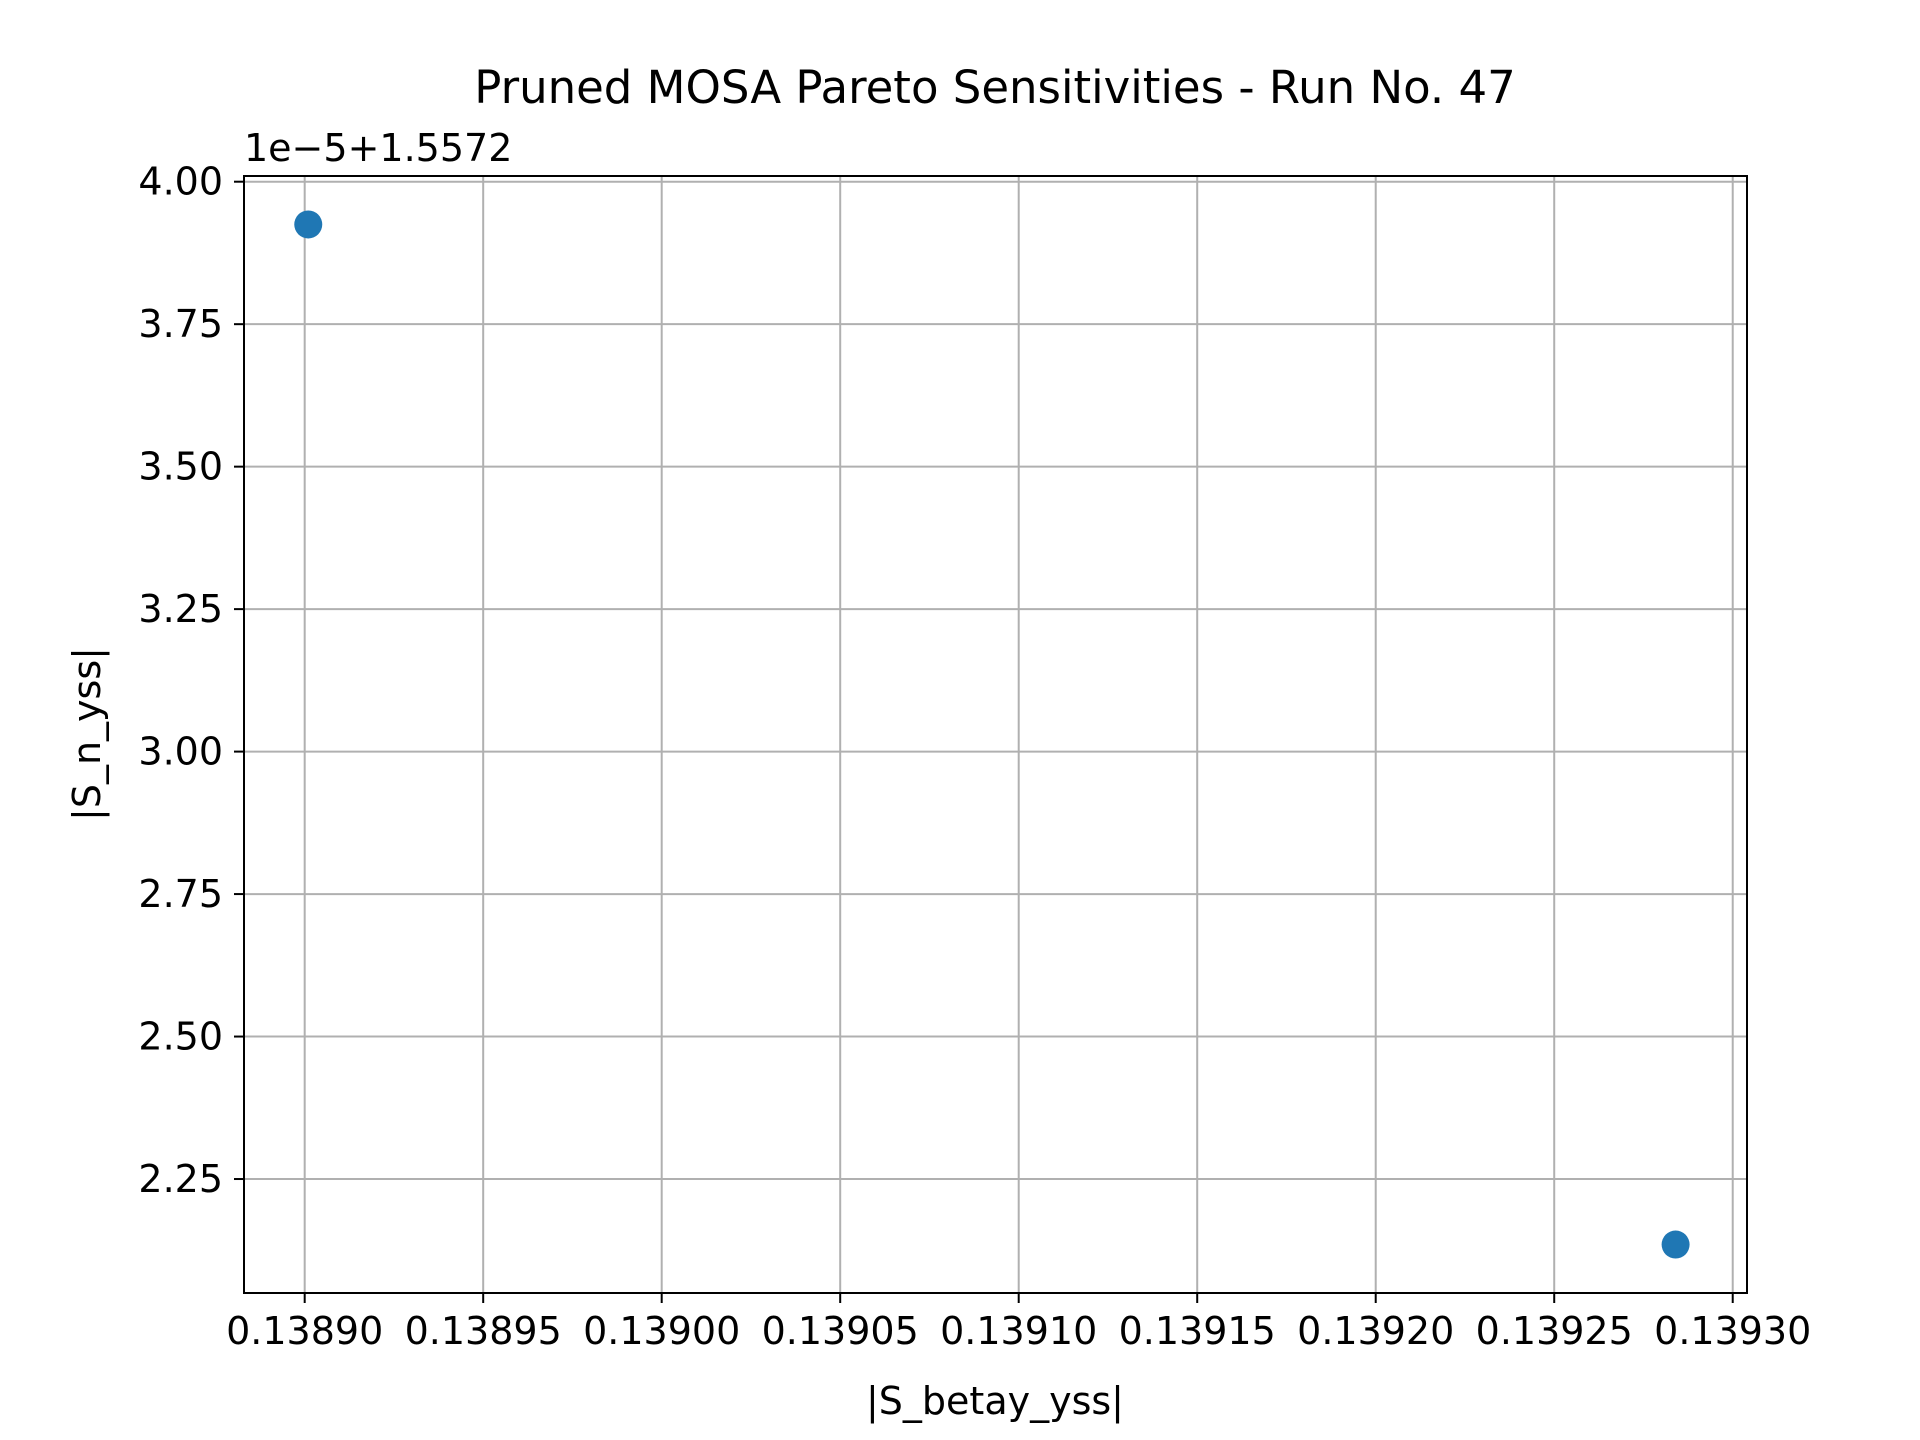 The image size is (1920, 1440). Describe the element at coordinates (180, 1179) in the screenshot. I see `y-tick-label: 2.25` at that location.